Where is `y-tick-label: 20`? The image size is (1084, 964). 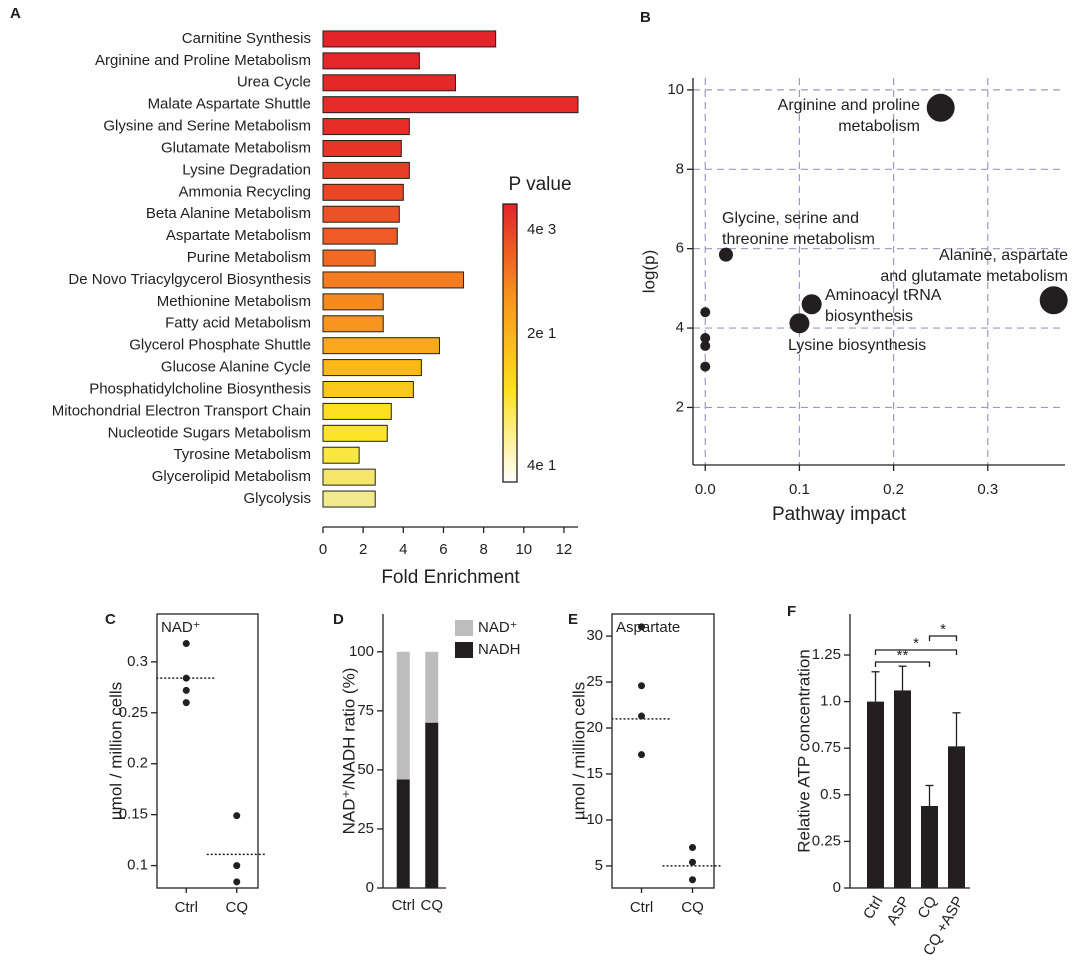
y-tick-label: 20 is located at coordinates (594, 727).